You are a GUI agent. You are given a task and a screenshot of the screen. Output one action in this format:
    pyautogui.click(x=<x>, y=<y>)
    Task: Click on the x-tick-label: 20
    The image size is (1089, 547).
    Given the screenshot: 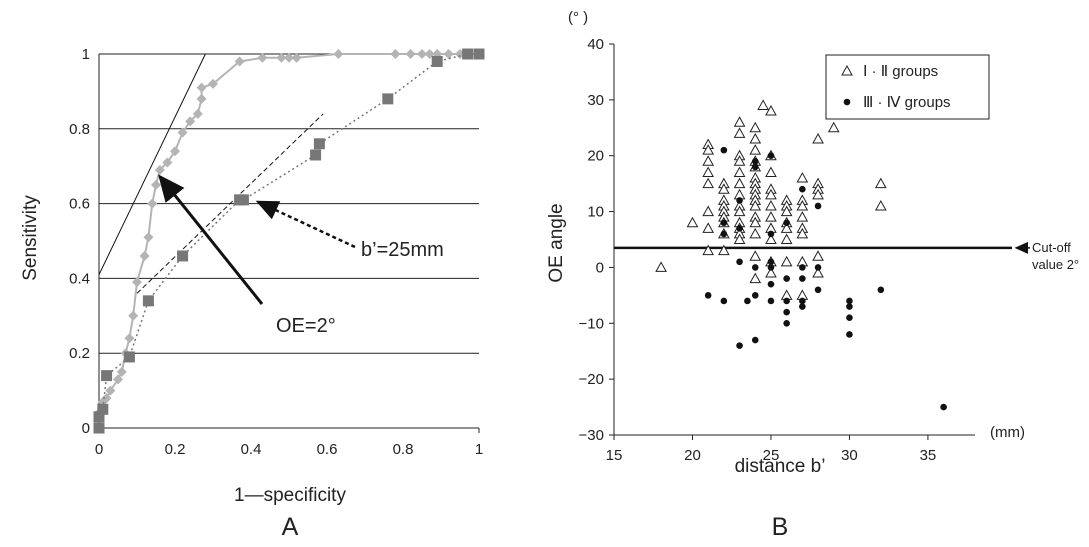 What is the action you would take?
    pyautogui.click(x=692, y=455)
    